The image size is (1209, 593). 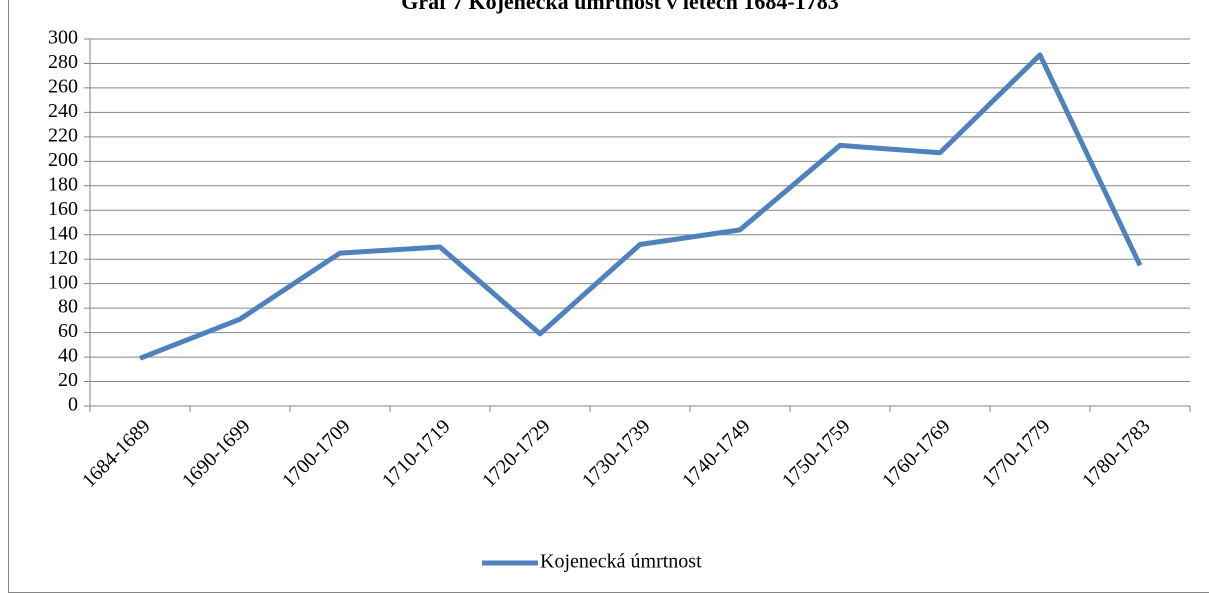 What do you see at coordinates (63, 282) in the screenshot?
I see `y-tick-label: 100` at bounding box center [63, 282].